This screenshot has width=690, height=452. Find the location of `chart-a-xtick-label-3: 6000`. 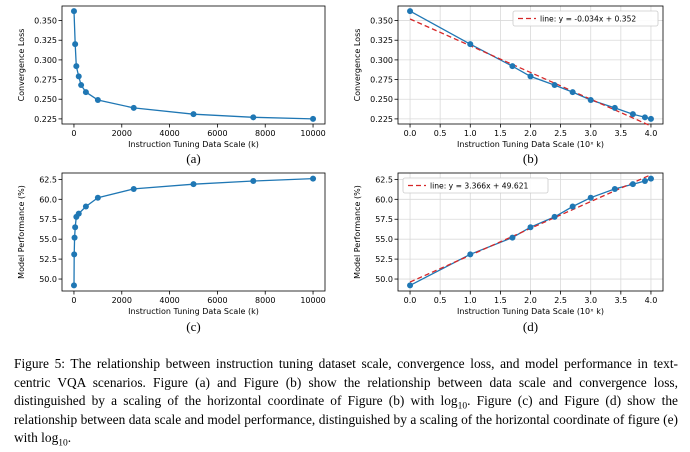

chart-a-xtick-label-3: 6000 is located at coordinates (217, 133).